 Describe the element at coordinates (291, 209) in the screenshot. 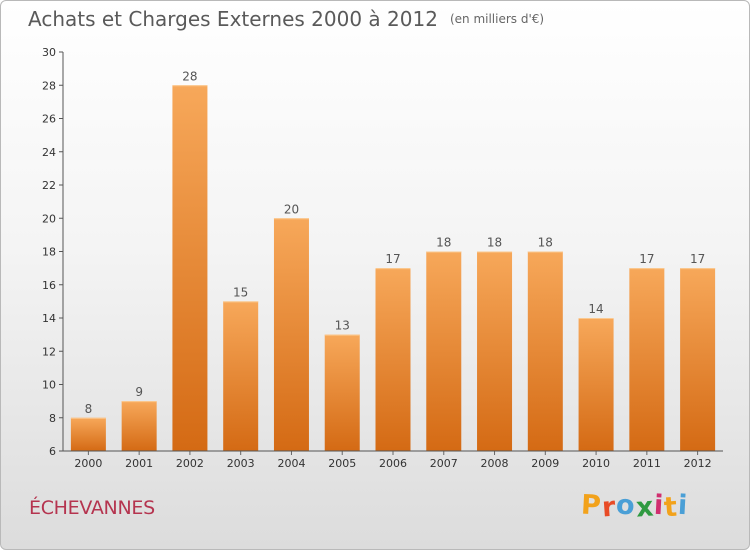

I see `value-label-2004: 20` at that location.